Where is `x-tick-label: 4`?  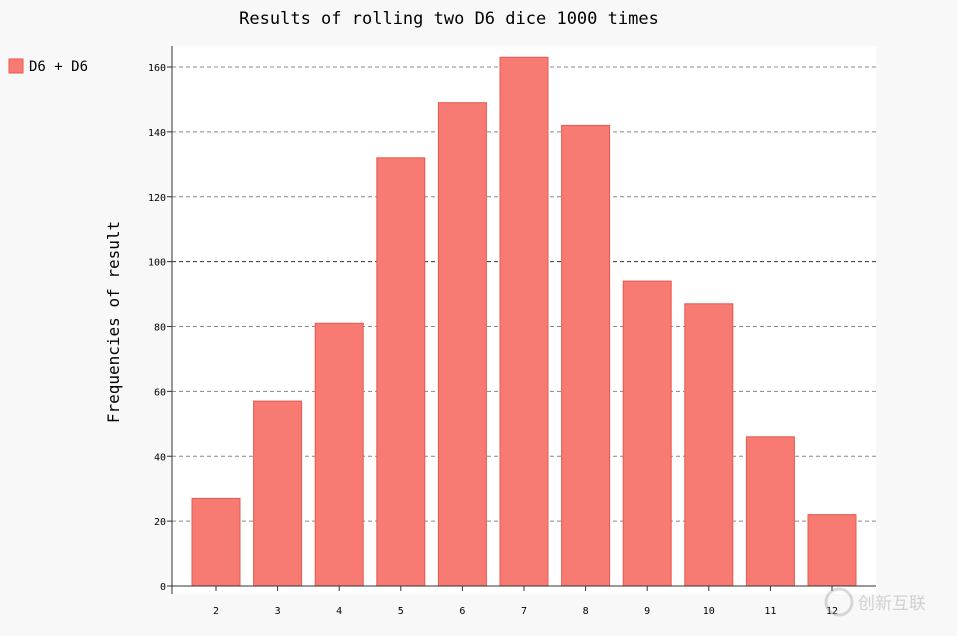 x-tick-label: 4 is located at coordinates (339, 611).